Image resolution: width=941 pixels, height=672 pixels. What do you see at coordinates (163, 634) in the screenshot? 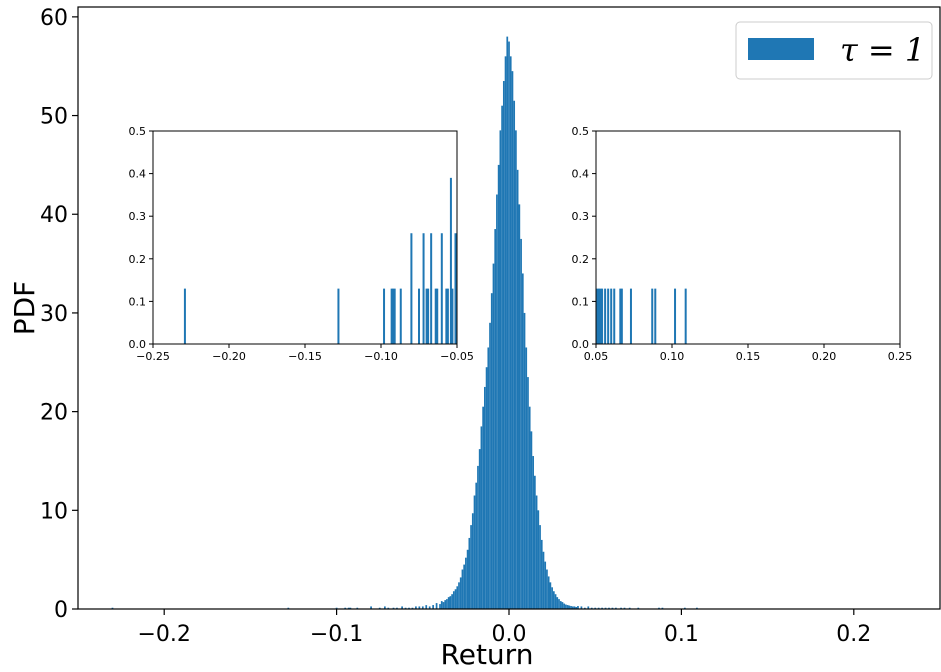
I see `x-tick-label: −0.2` at bounding box center [163, 634].